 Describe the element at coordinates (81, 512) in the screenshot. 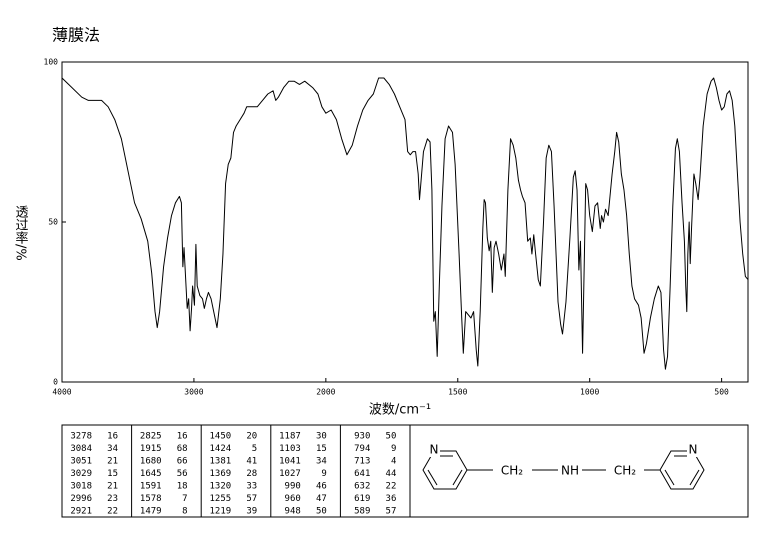

I see `peak-wavenumber: 2921` at that location.